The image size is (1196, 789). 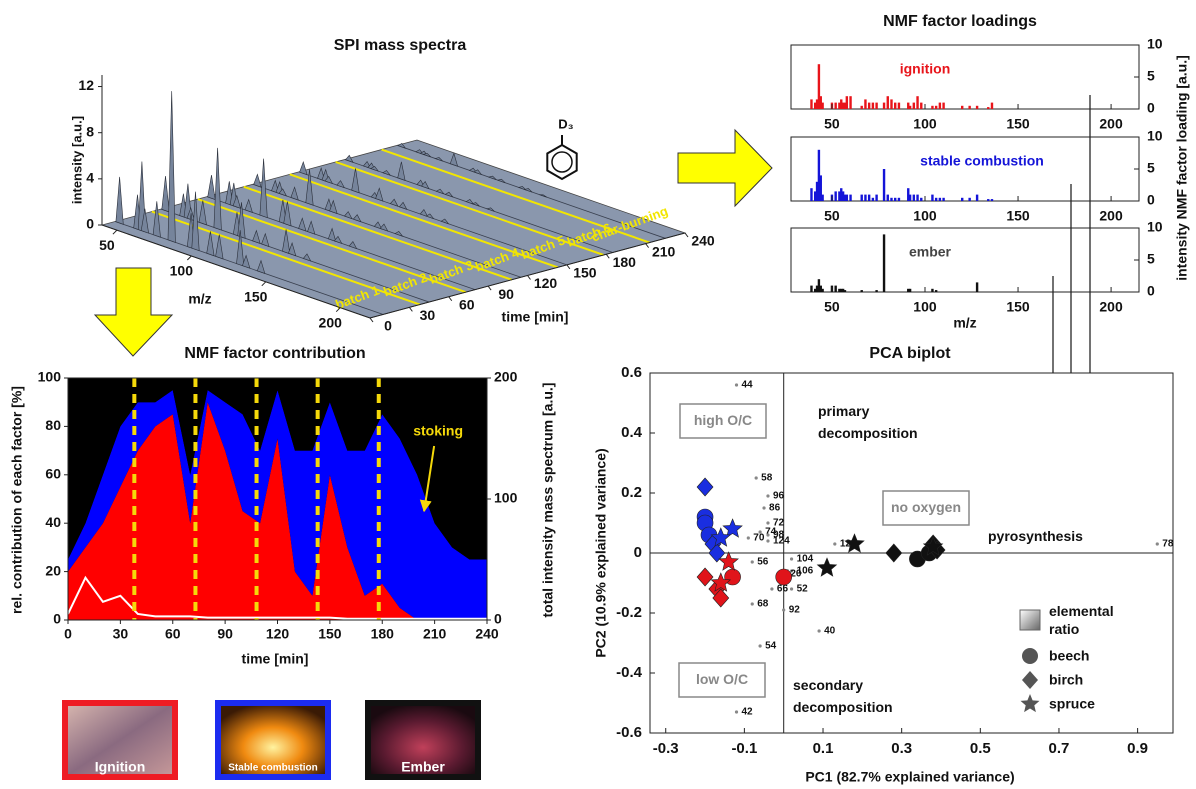 What do you see at coordinates (277, 469) in the screenshot?
I see `area` at bounding box center [277, 469].